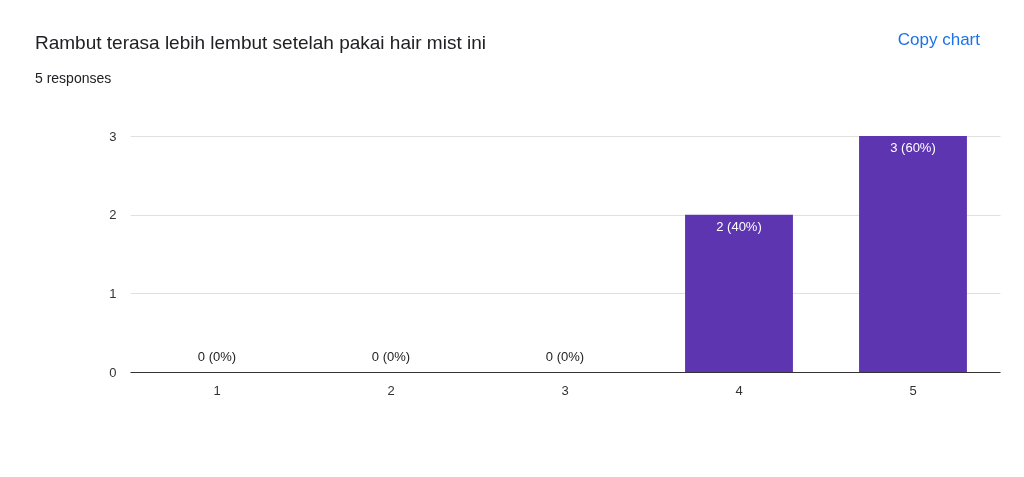  Describe the element at coordinates (739, 390) in the screenshot. I see `x-tick-label: 4` at that location.